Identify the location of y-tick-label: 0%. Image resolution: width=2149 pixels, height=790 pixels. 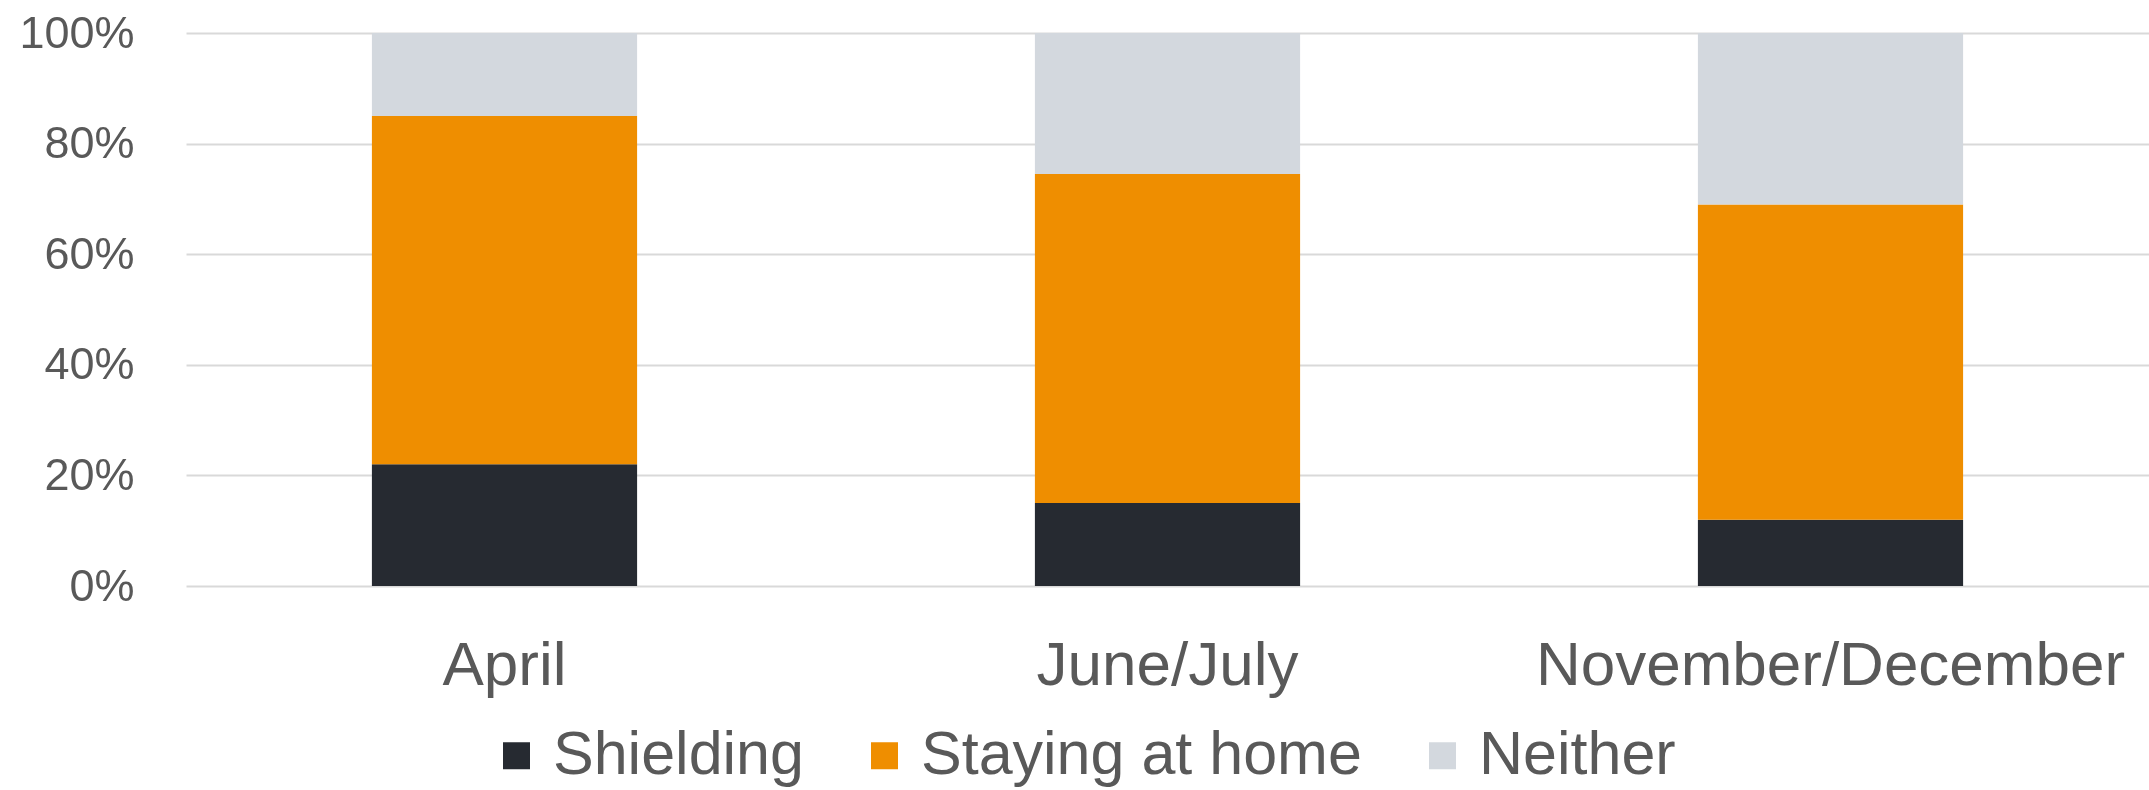
(102, 585).